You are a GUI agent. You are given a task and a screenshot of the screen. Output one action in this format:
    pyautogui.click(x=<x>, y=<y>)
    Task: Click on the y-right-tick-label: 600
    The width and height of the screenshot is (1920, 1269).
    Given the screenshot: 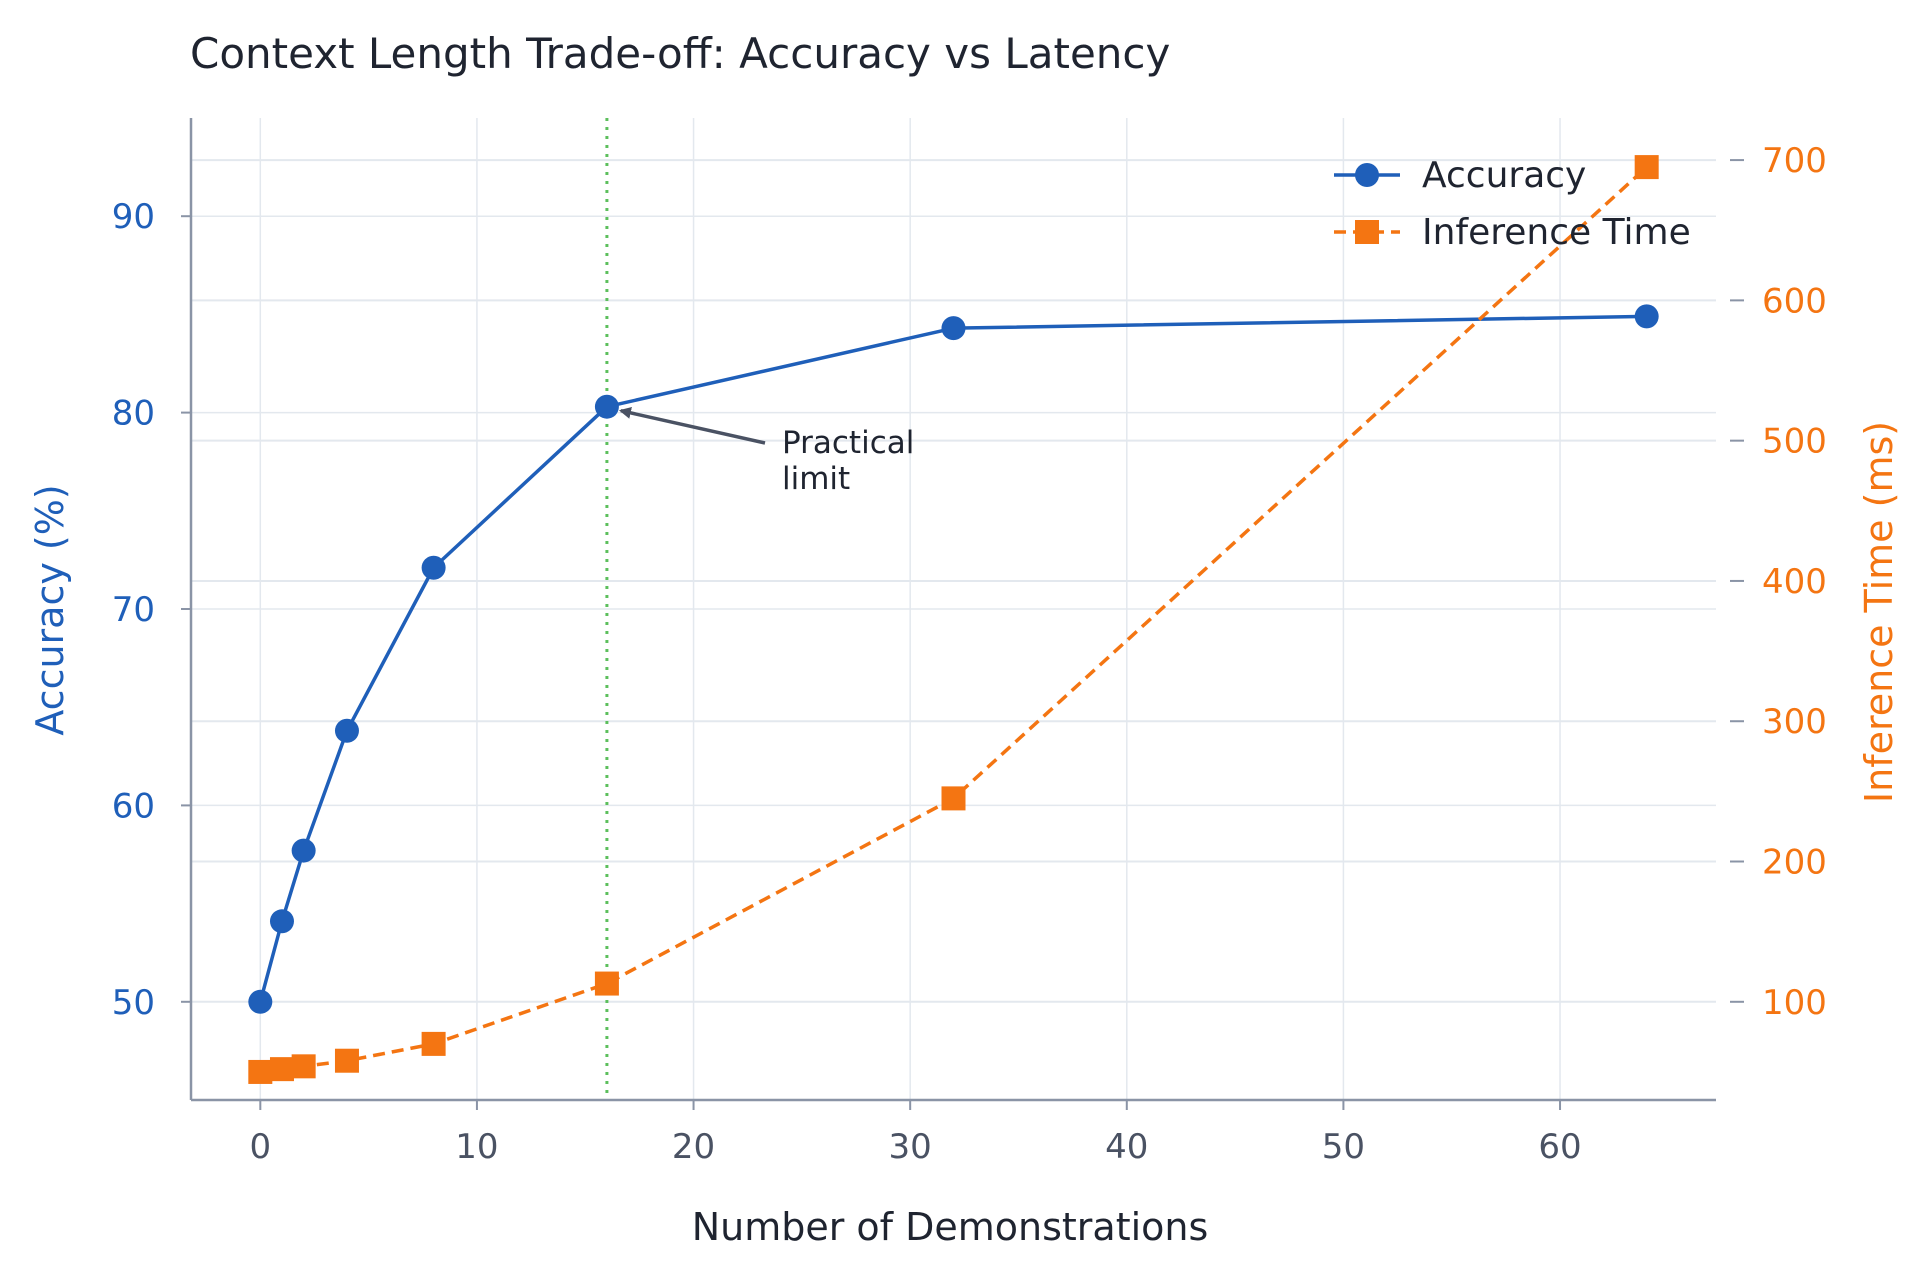 What is the action you would take?
    pyautogui.click(x=1794, y=301)
    